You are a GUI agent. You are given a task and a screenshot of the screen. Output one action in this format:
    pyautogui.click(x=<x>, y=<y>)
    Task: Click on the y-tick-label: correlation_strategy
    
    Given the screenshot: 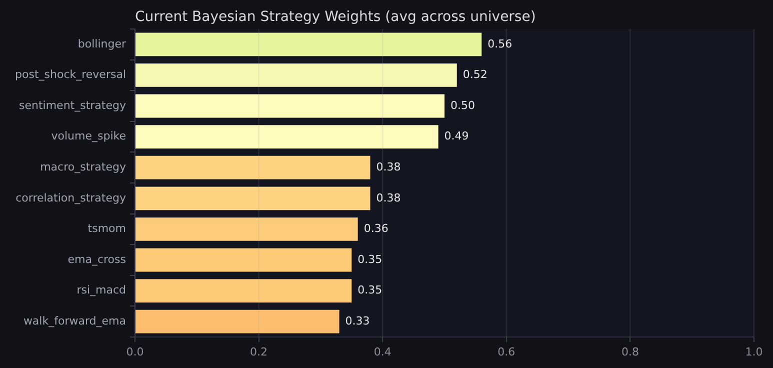 What is the action you would take?
    pyautogui.click(x=71, y=197)
    